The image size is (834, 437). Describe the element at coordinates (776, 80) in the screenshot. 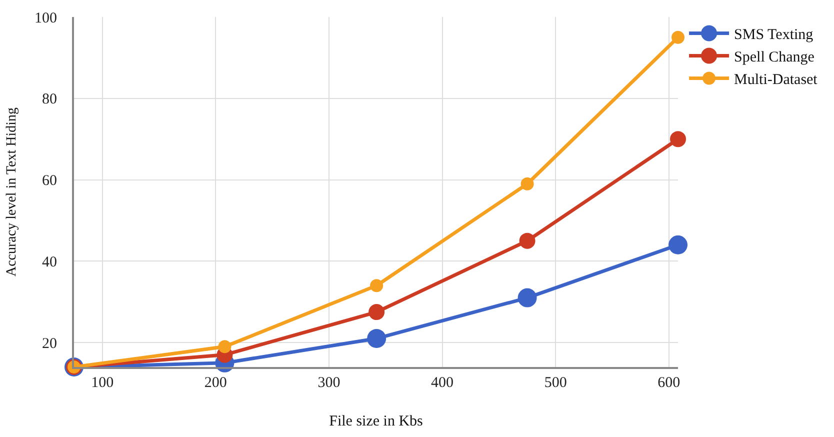

I see `legend-label: Multi-Dataset` at that location.